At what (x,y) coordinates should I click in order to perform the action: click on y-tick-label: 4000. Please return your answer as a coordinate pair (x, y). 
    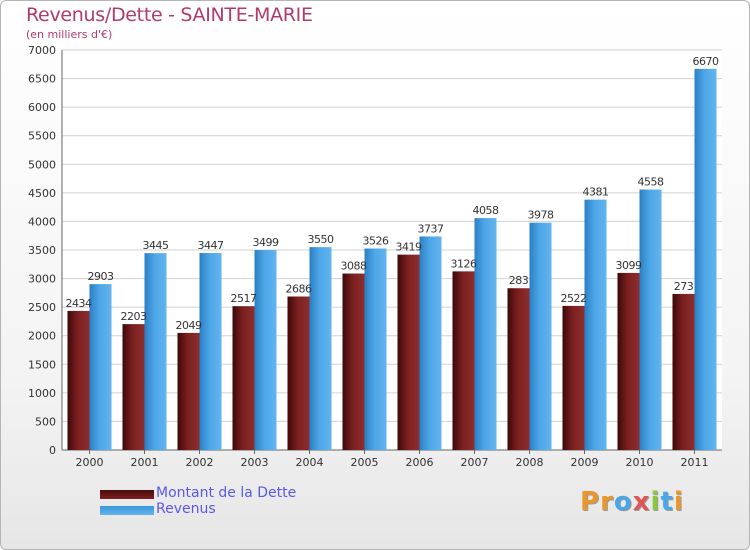
    Looking at the image, I should click on (42, 221).